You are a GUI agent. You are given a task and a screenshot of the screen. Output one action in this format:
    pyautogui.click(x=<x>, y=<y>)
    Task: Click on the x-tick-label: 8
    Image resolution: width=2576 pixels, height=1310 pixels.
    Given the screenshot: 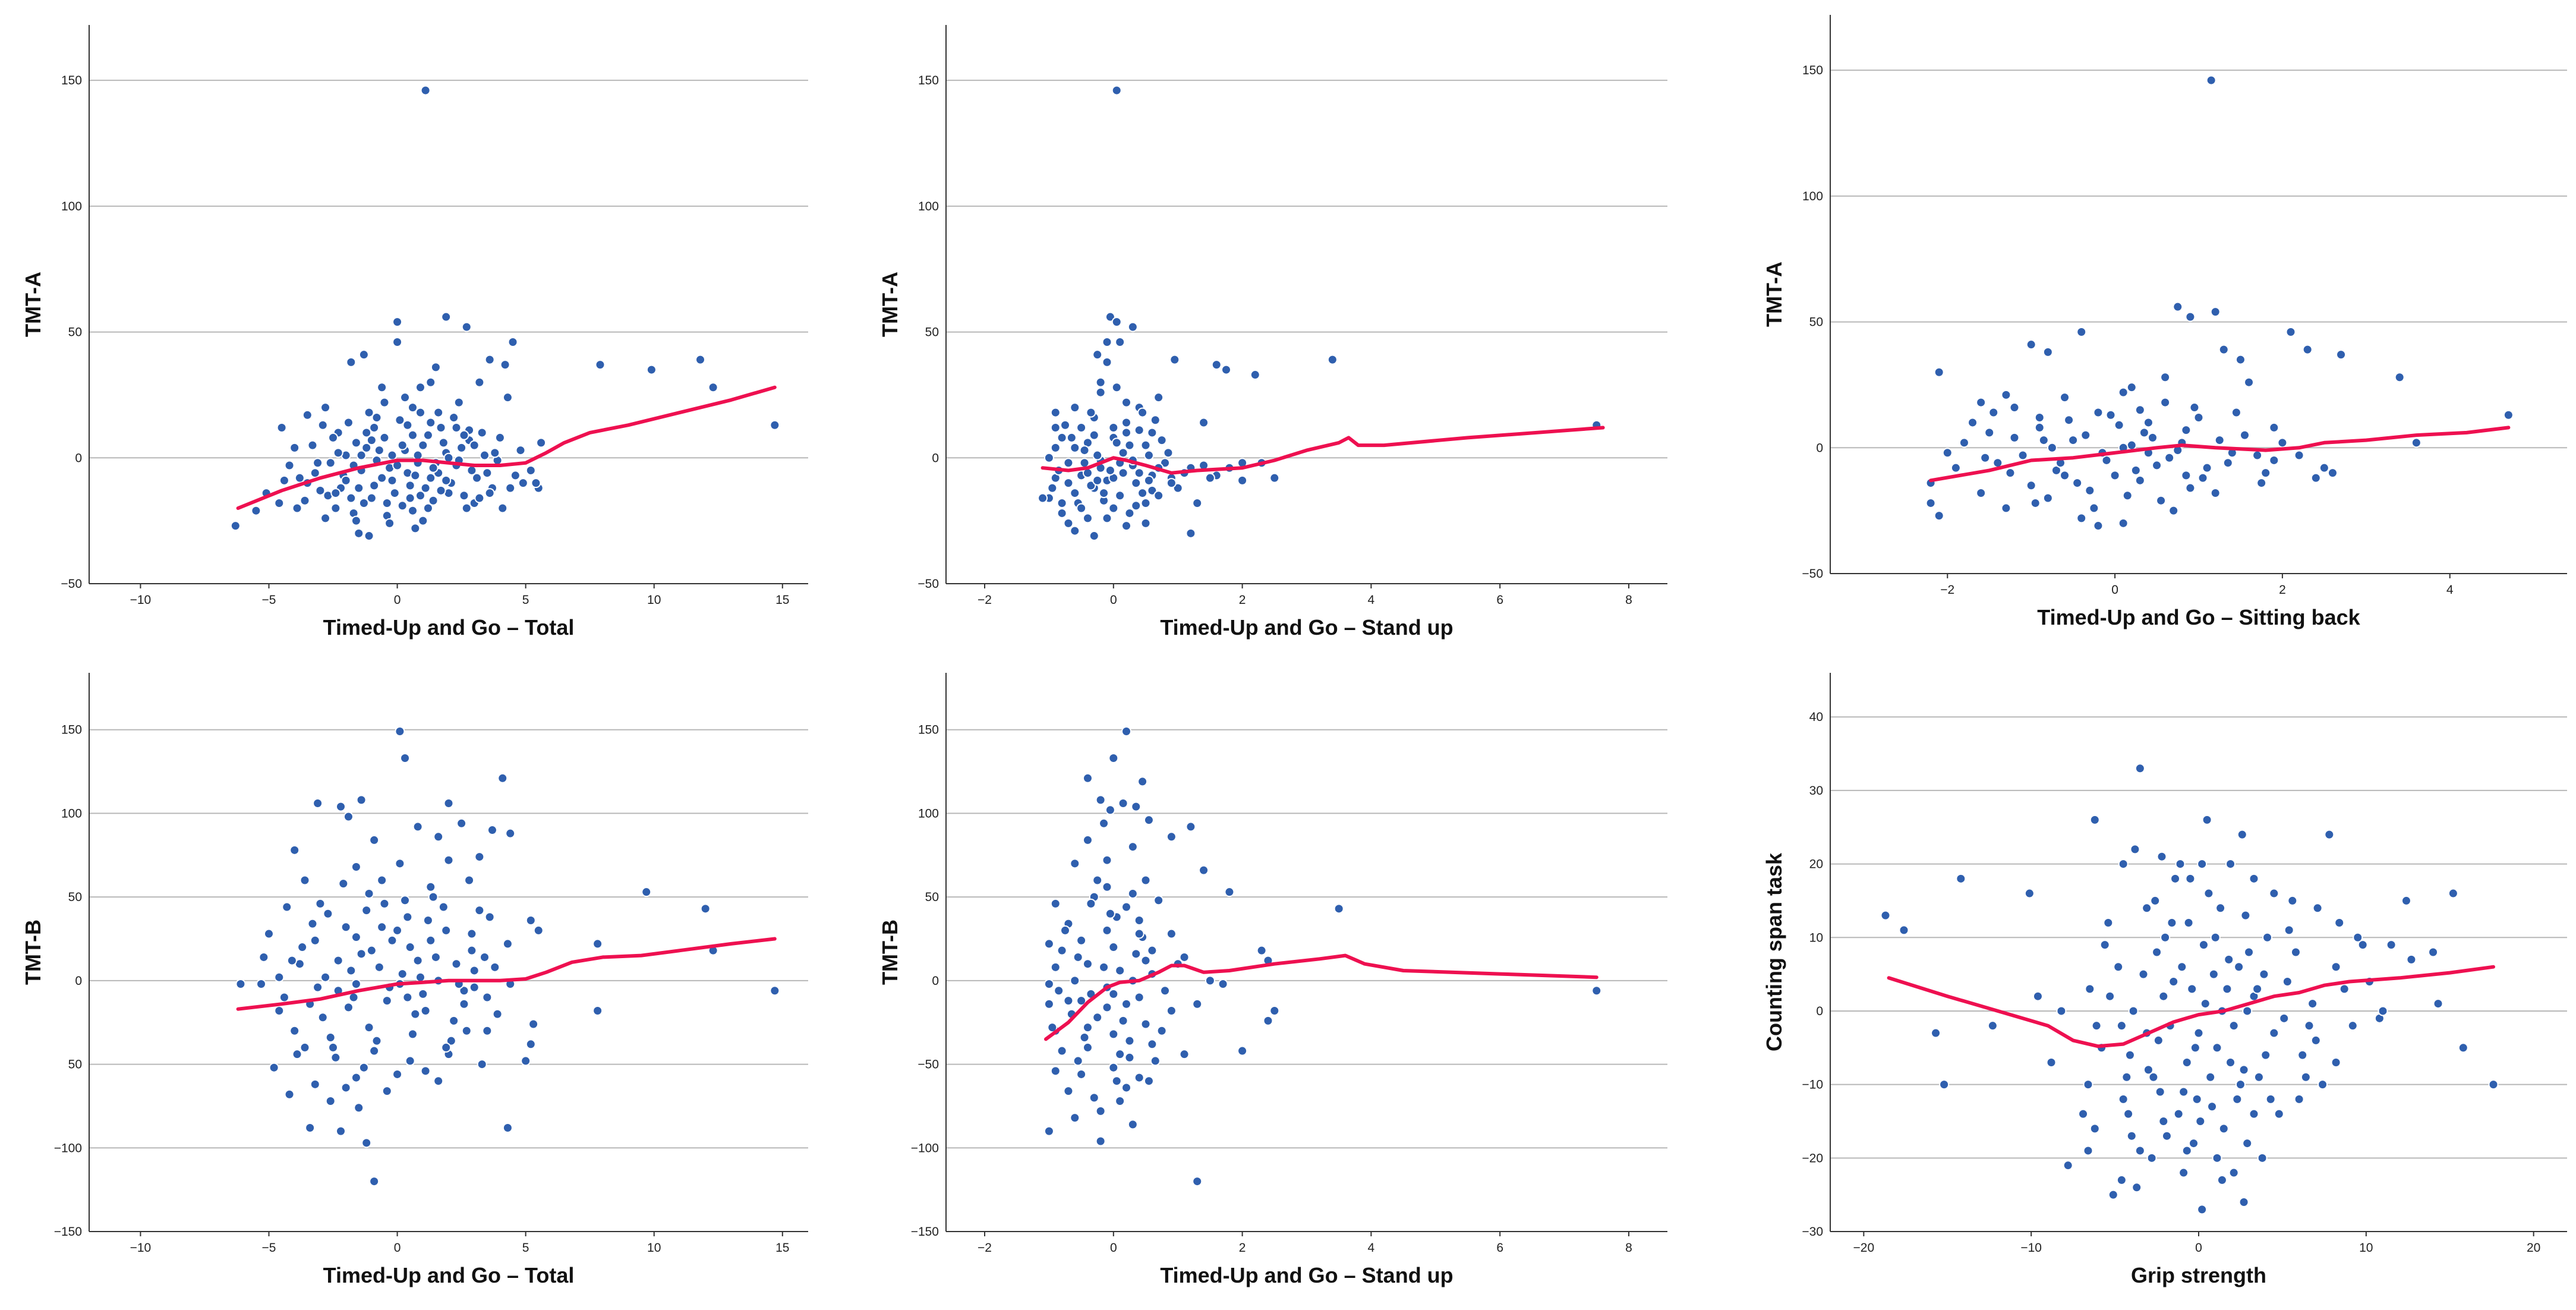 What is the action you would take?
    pyautogui.click(x=1629, y=1248)
    